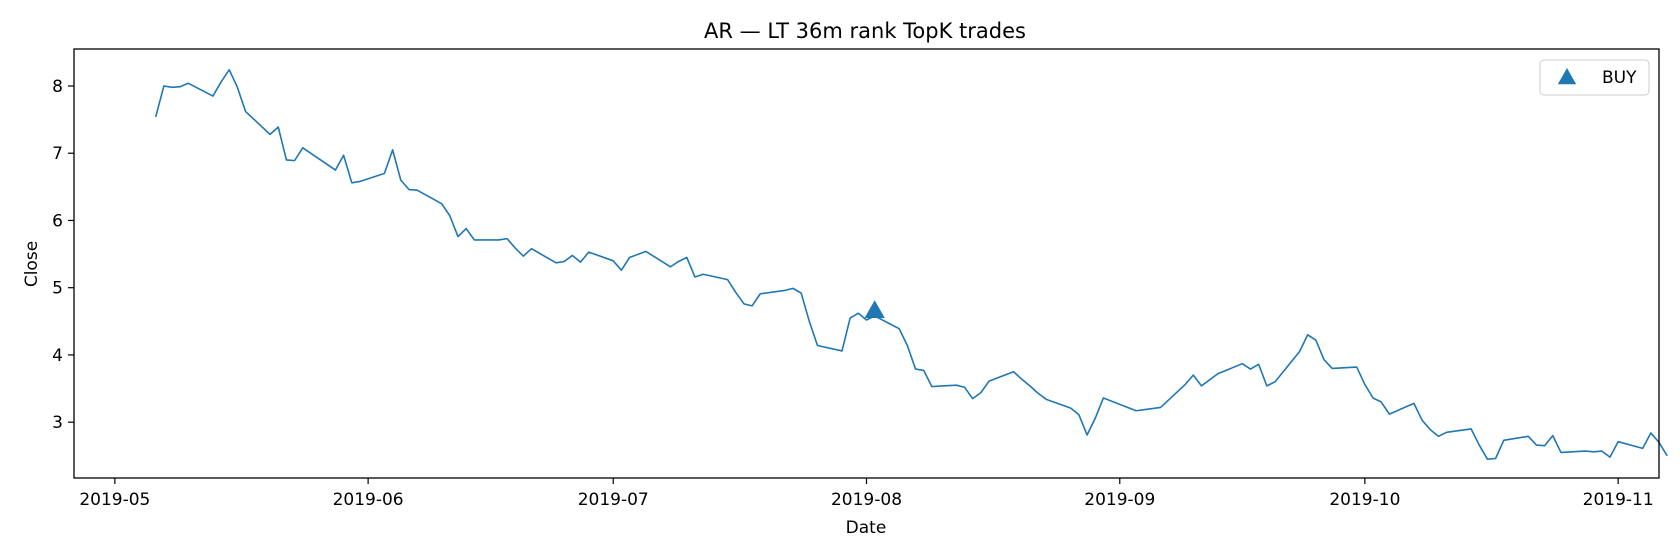  Describe the element at coordinates (1619, 78) in the screenshot. I see `legend-label-buy: BUY` at that location.